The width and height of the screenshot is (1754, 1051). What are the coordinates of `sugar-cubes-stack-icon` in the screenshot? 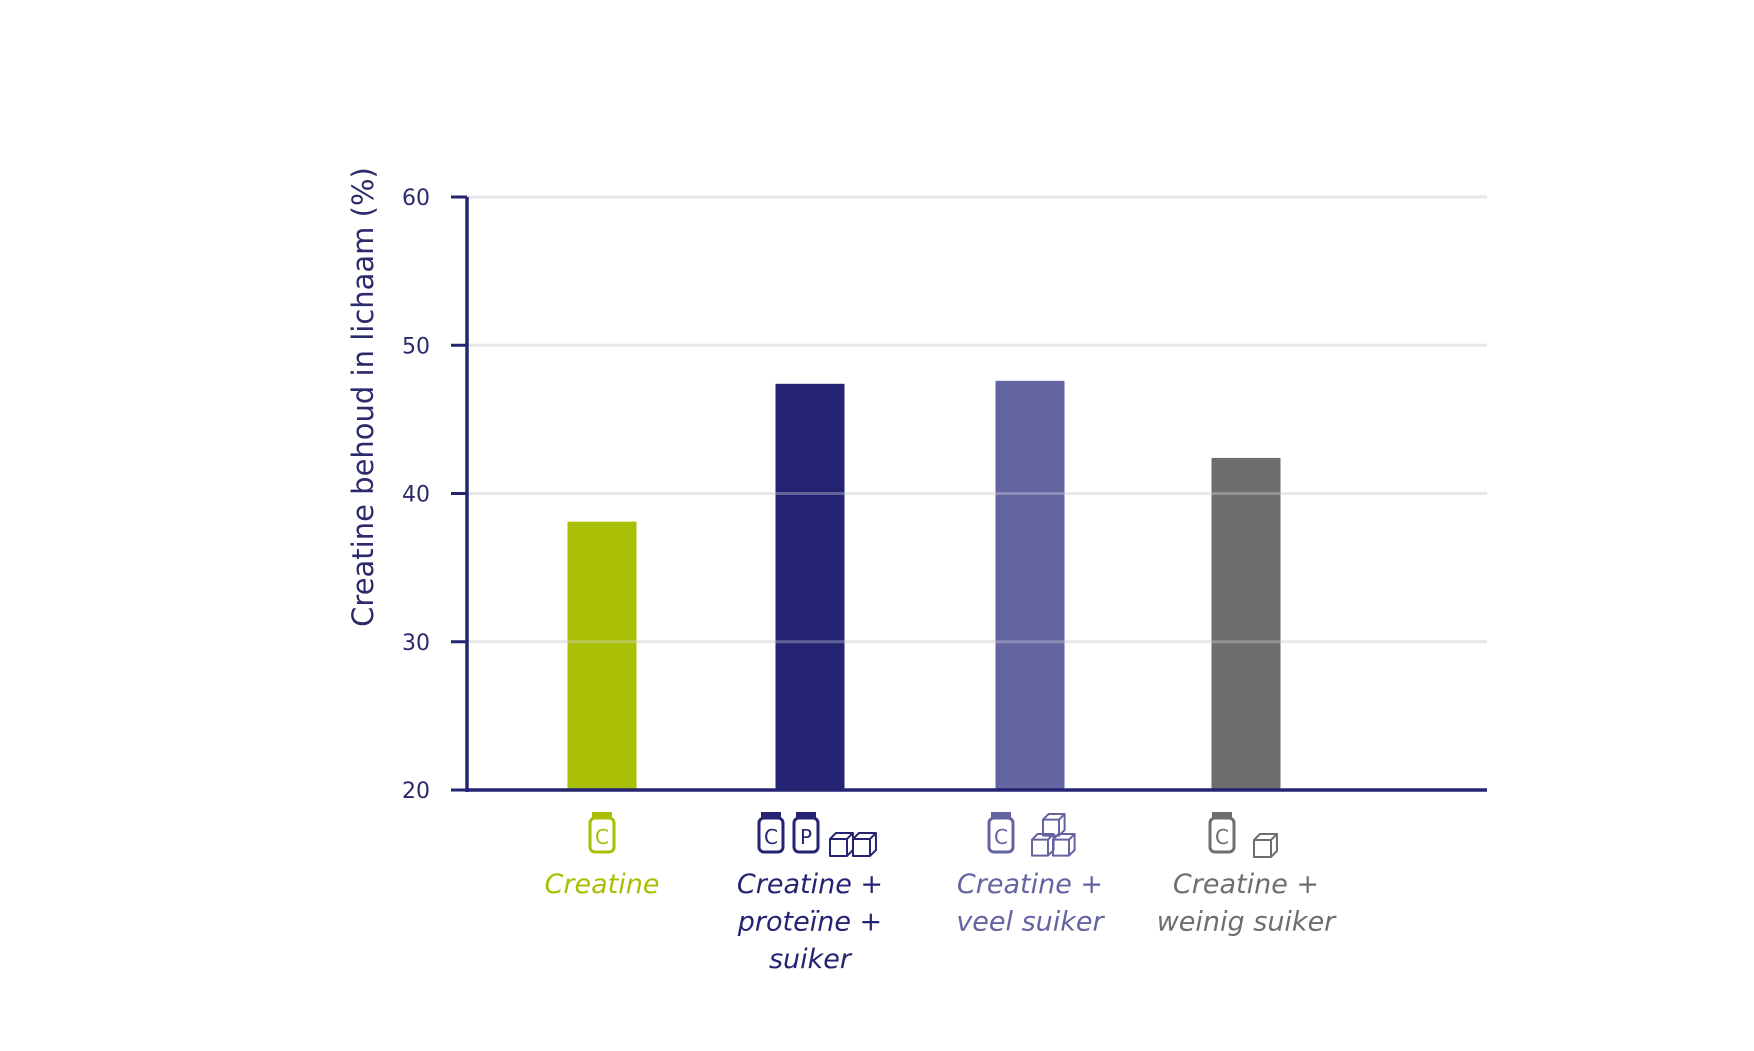 It's located at (1053, 835).